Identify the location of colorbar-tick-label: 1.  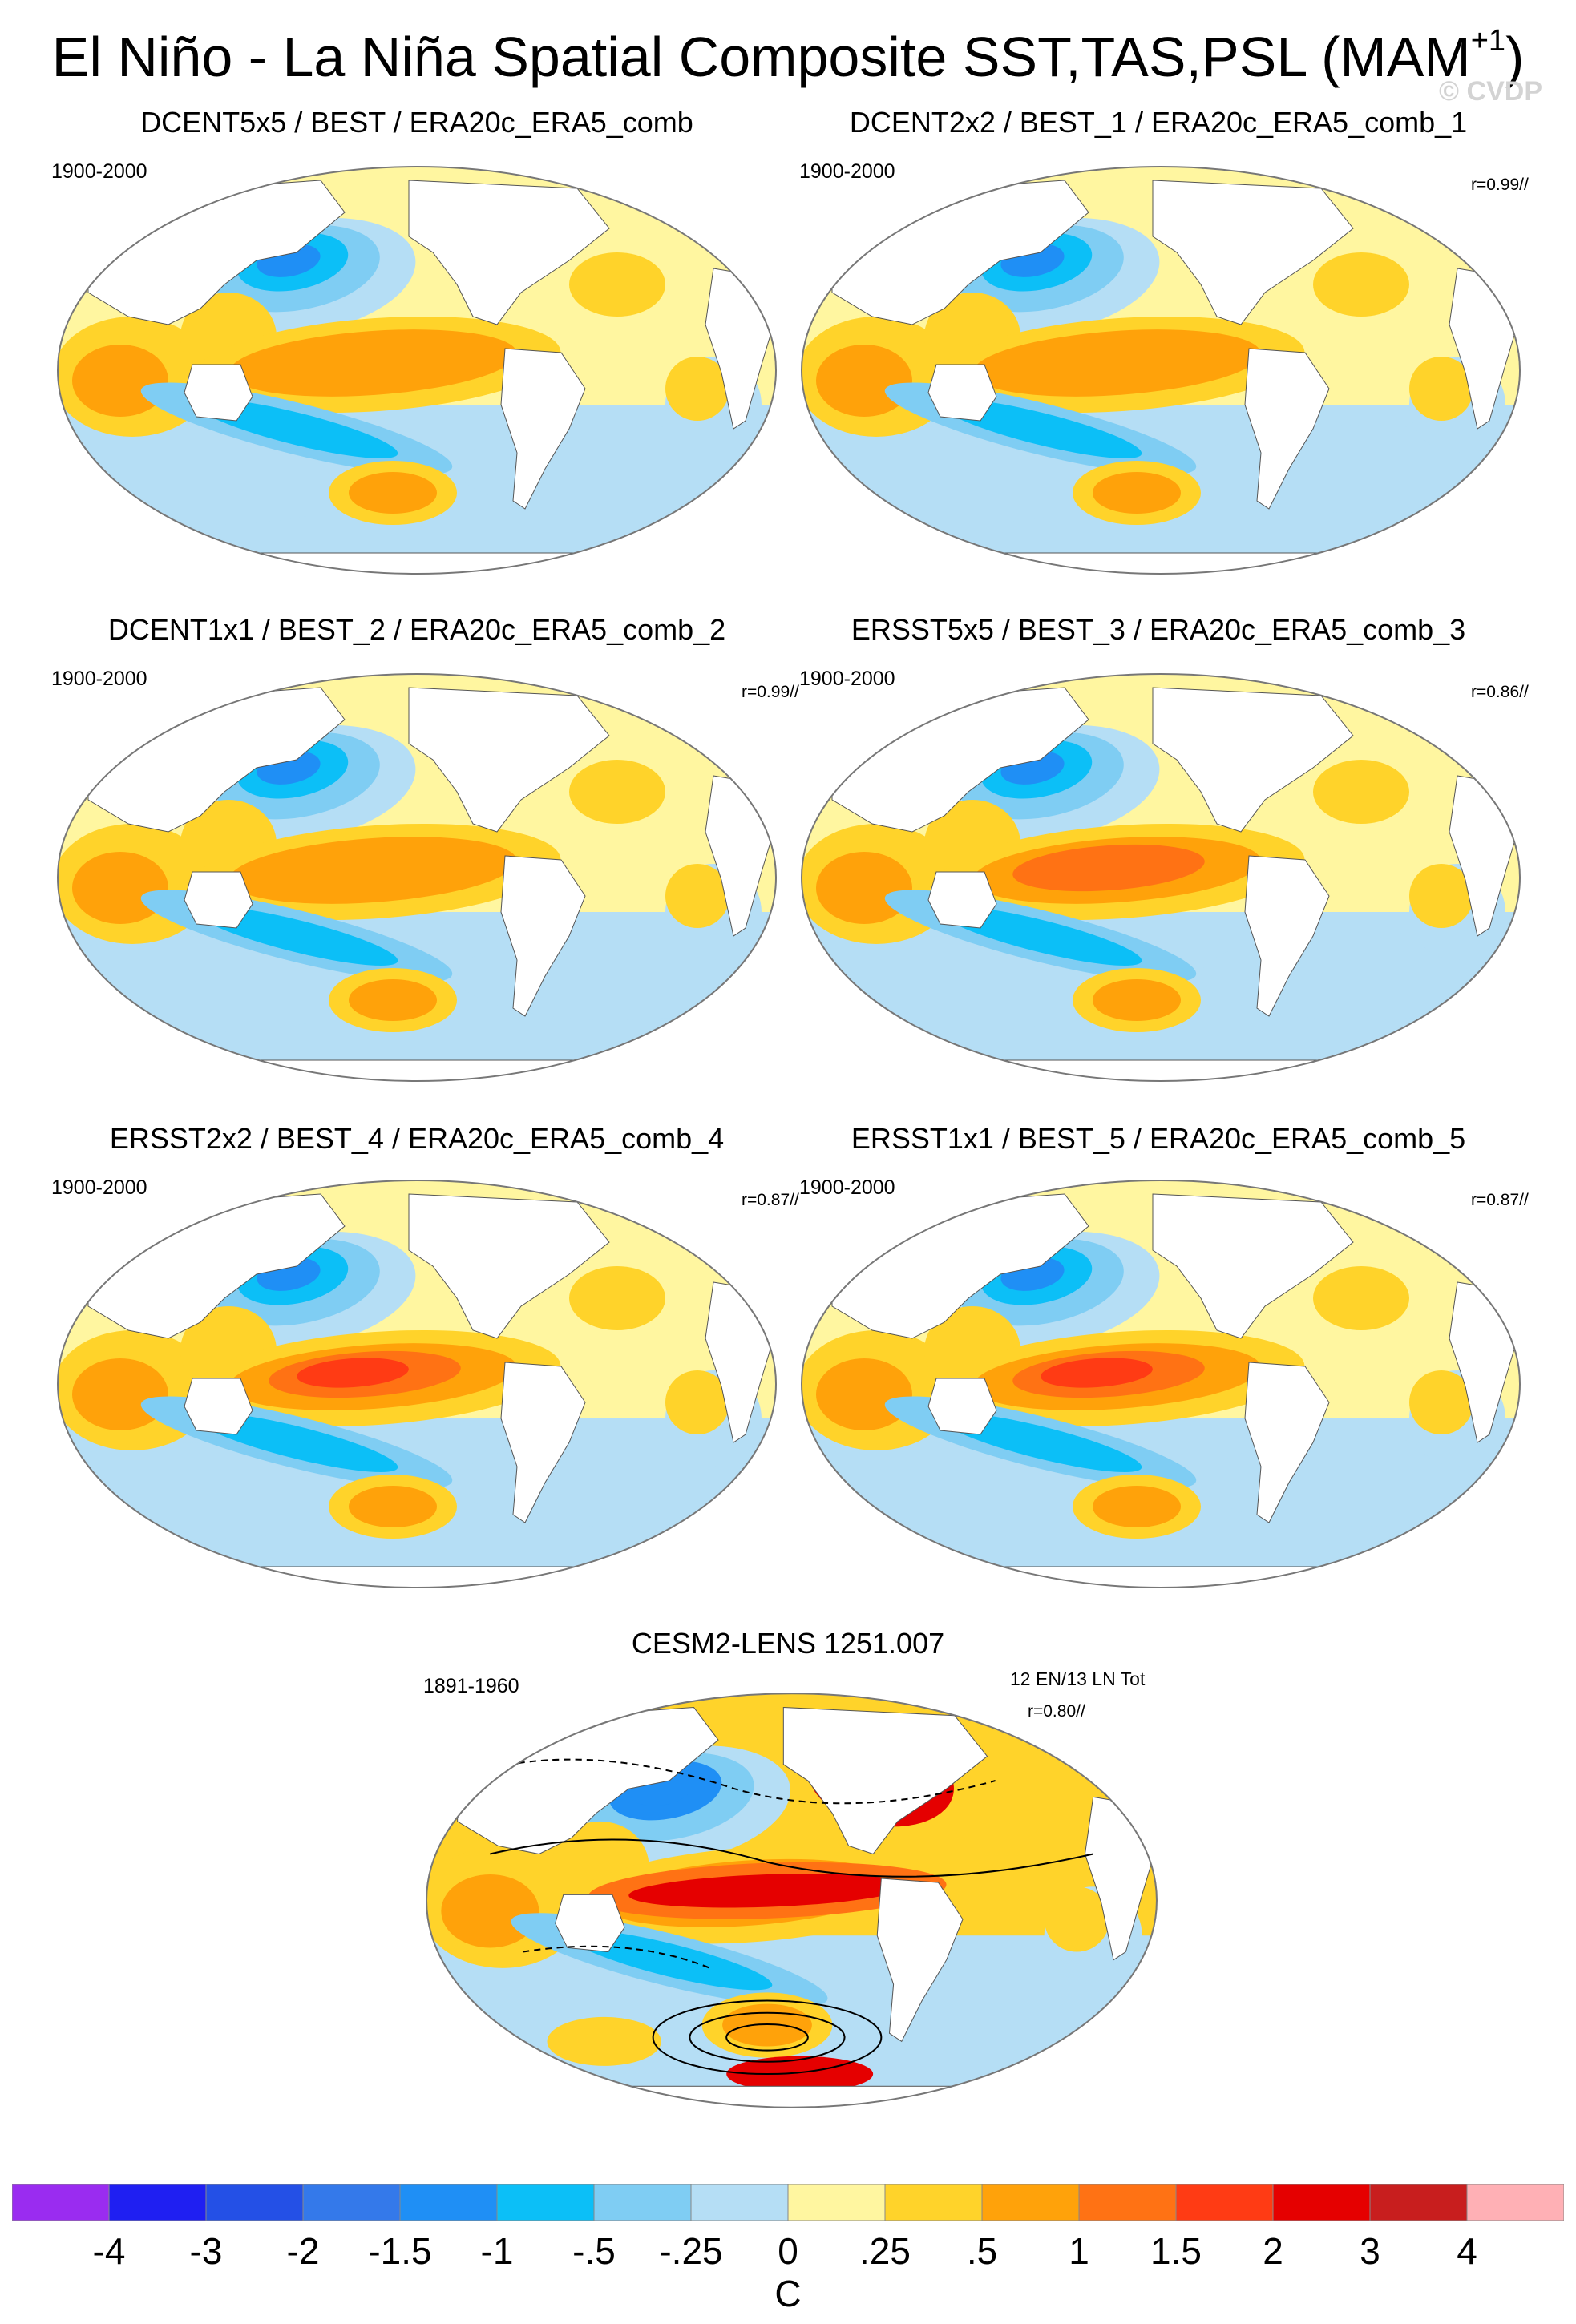
(1079, 2251).